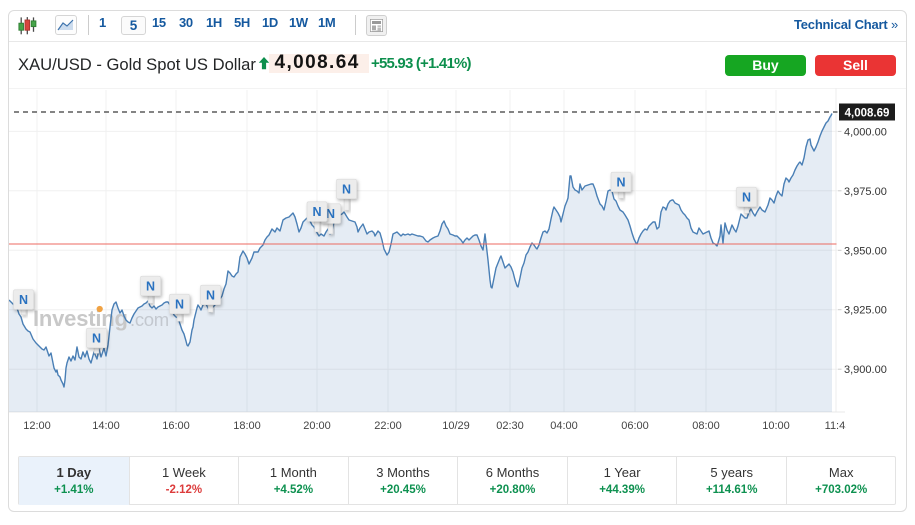 The image size is (915, 525). Describe the element at coordinates (317, 426) in the screenshot. I see `svg-text: 20:00` at that location.